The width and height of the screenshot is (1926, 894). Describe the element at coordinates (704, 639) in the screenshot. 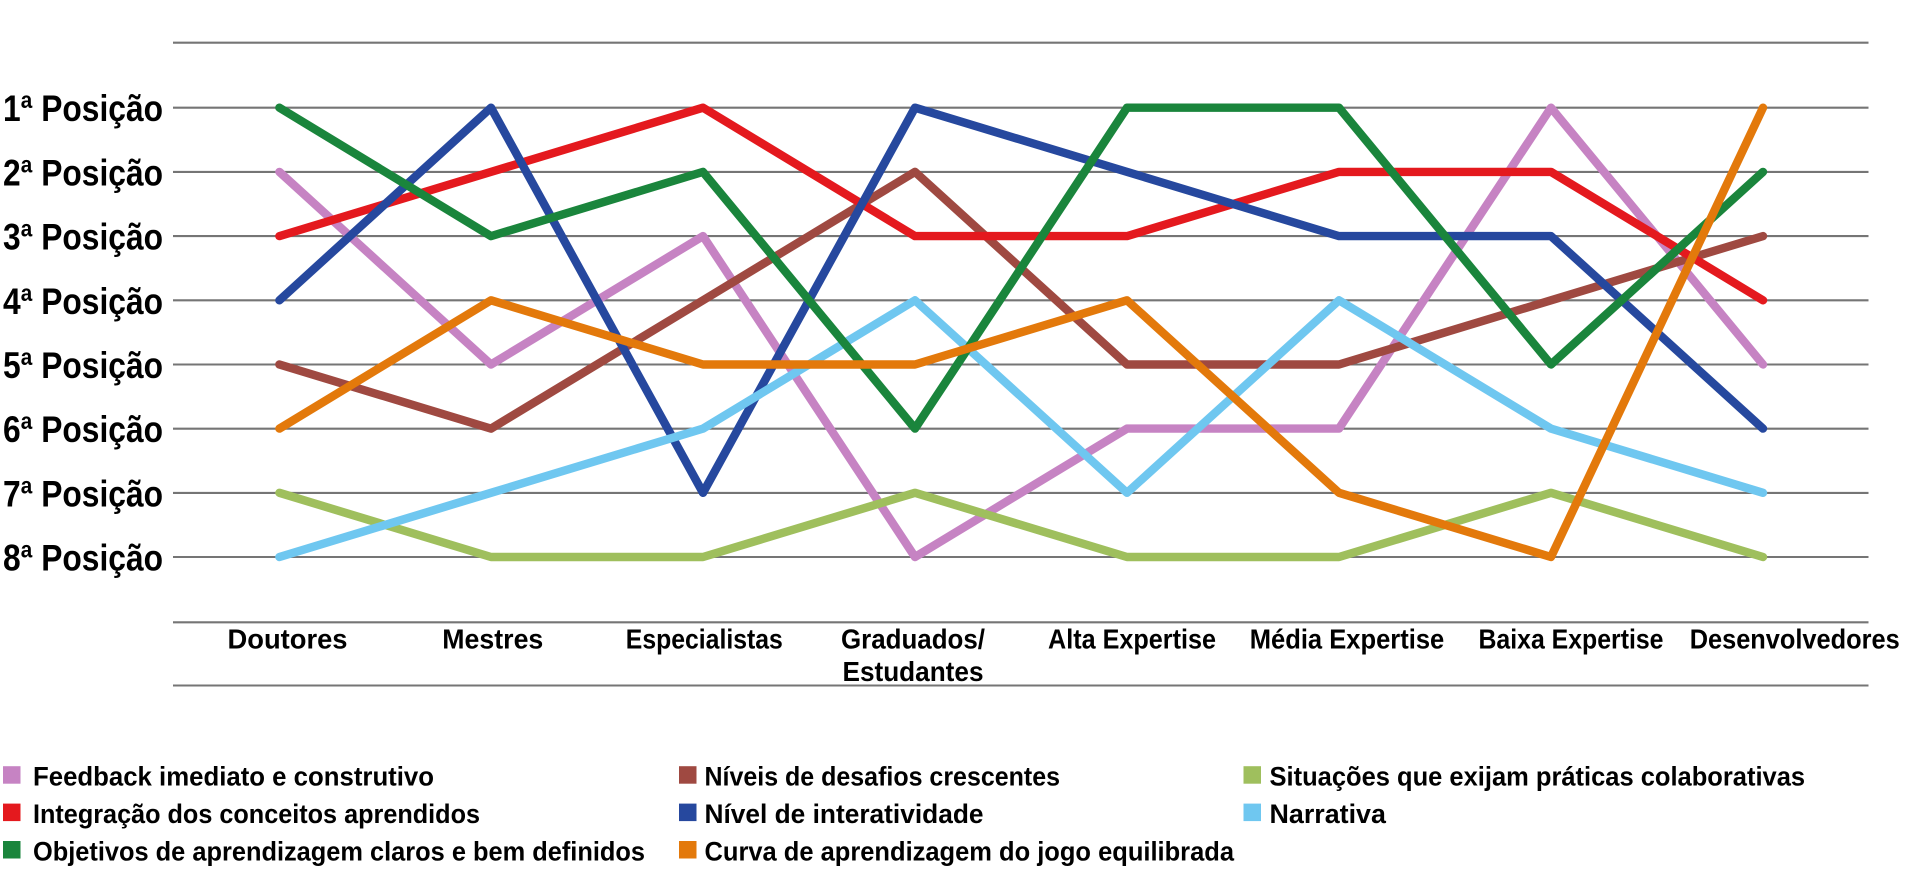

I see `svg-text: Especialistas` at that location.